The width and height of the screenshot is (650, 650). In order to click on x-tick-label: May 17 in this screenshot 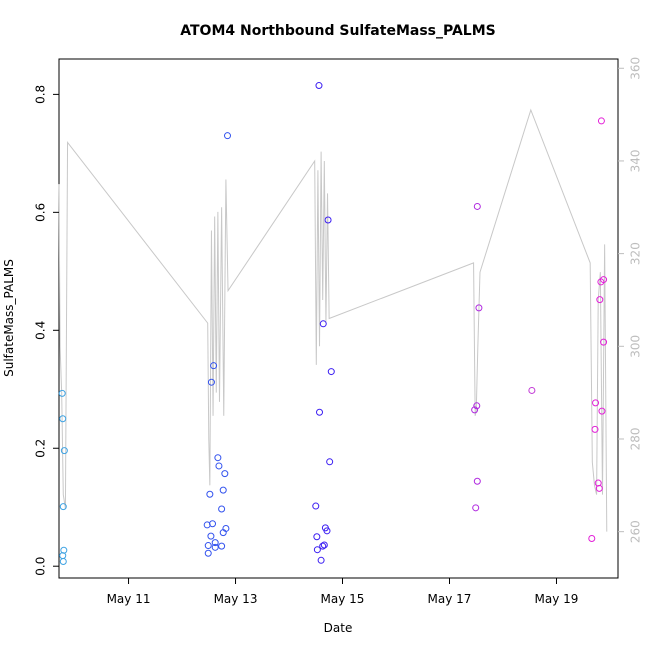, I will do `click(450, 599)`.